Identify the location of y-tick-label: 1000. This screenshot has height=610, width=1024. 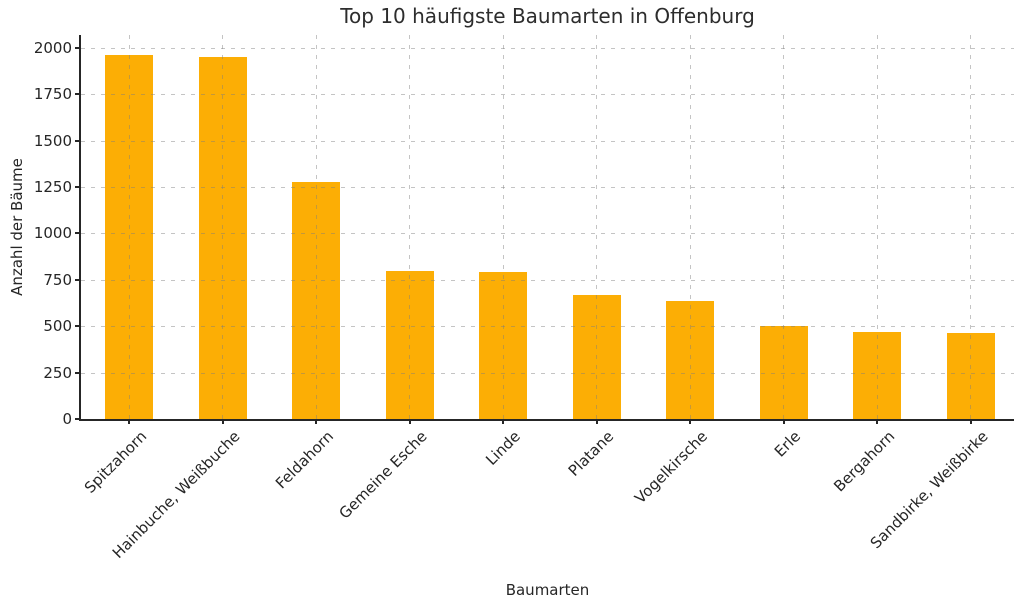
(52, 233).